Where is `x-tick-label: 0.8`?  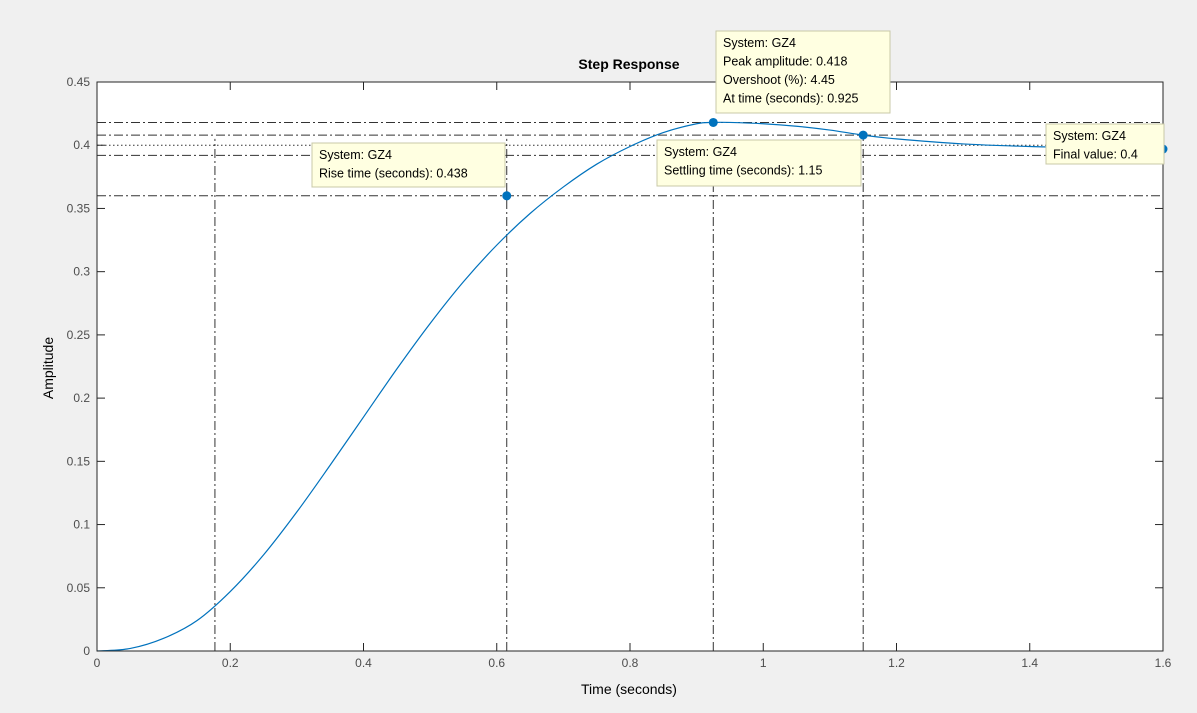 x-tick-label: 0.8 is located at coordinates (630, 663).